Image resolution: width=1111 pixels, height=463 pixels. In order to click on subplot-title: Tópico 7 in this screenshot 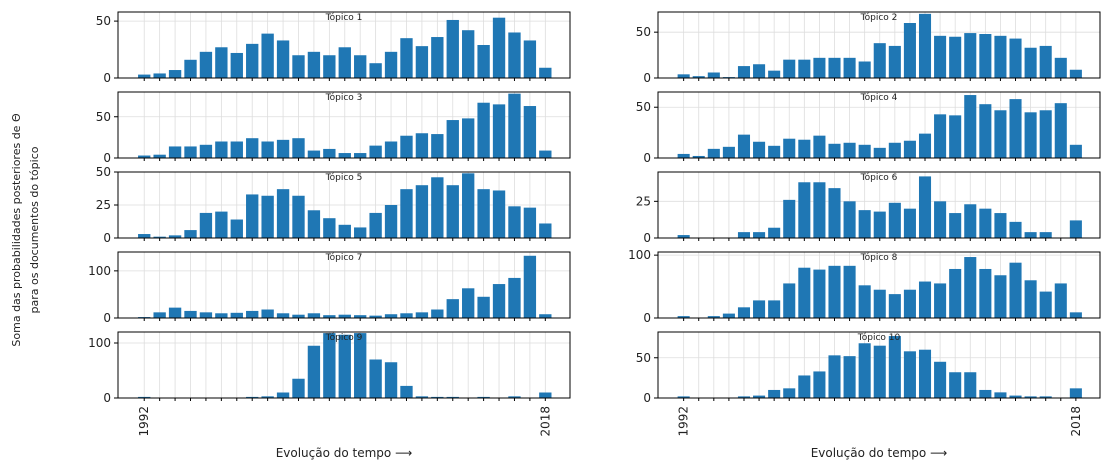, I will do `click(344, 257)`.